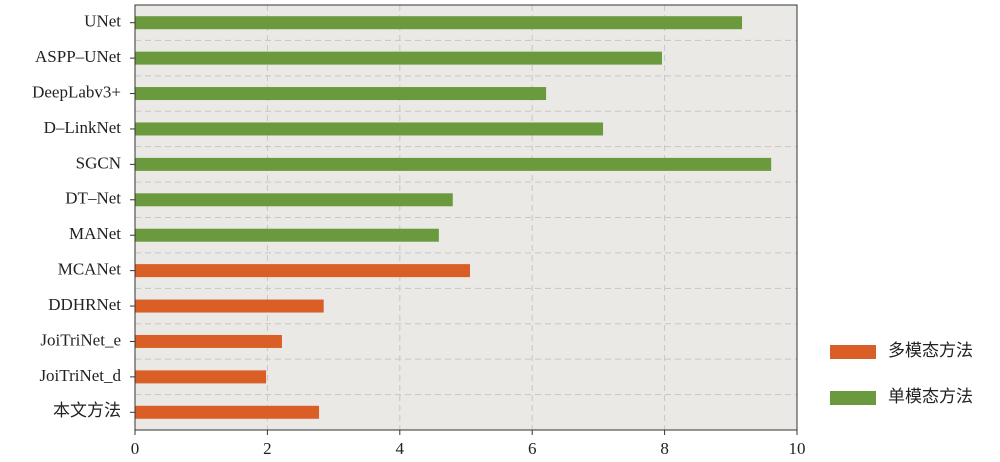 Image resolution: width=1000 pixels, height=462 pixels. Describe the element at coordinates (532, 448) in the screenshot. I see `x-tick-label: 6` at that location.